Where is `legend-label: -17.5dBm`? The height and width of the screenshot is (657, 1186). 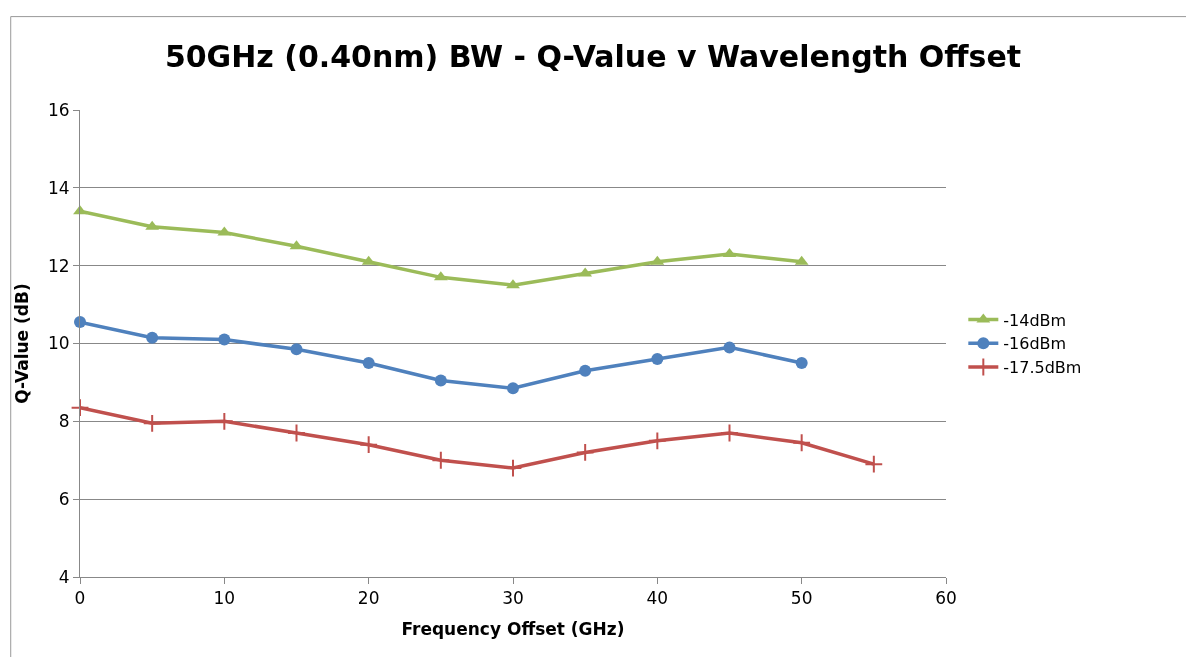 legend-label: -17.5dBm is located at coordinates (1042, 368).